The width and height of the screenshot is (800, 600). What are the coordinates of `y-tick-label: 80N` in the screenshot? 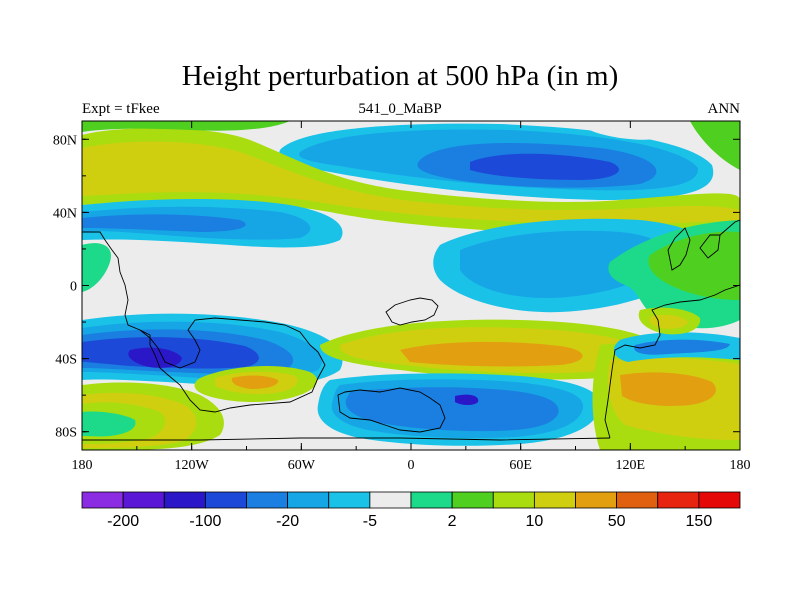 It's located at (65, 140).